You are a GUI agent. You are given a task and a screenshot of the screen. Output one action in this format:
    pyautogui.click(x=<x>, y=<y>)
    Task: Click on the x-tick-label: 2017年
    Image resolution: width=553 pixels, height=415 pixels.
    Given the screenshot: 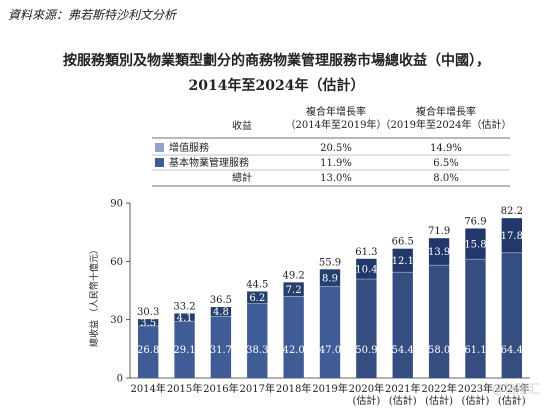 What is the action you would take?
    pyautogui.click(x=257, y=388)
    